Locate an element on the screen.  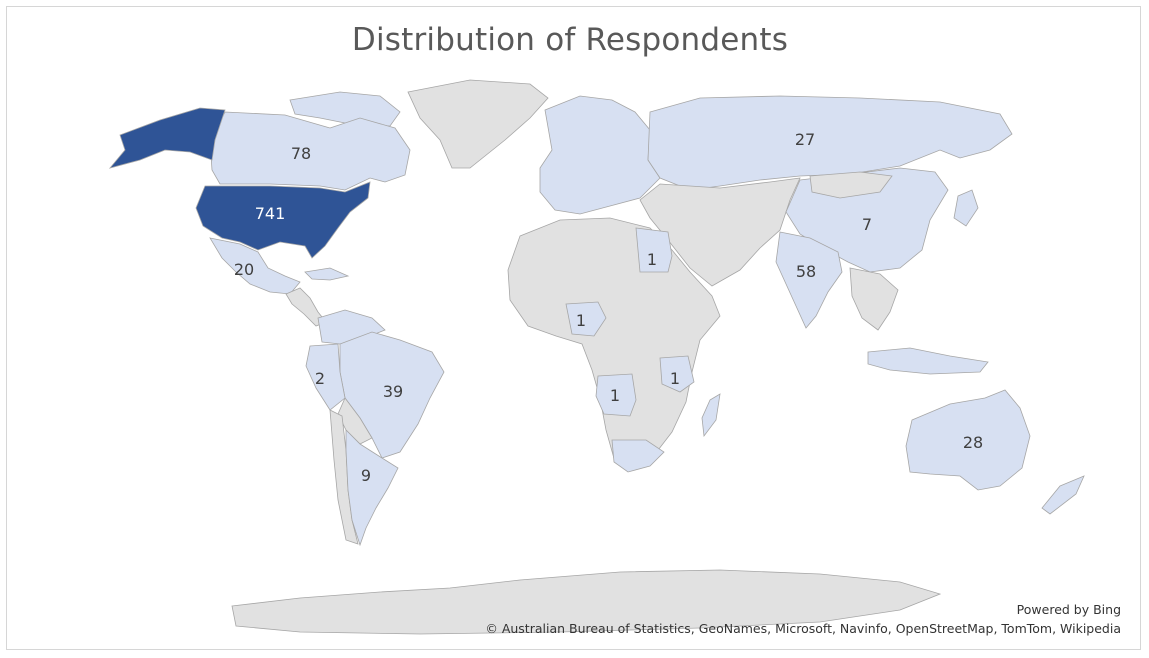
label-mexico: 20 is located at coordinates (244, 269).